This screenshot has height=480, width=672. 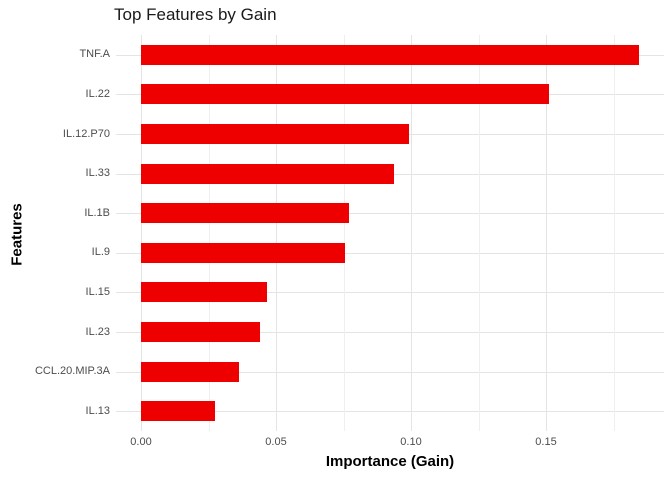 I want to click on x-axis-title: Importance (Gain), so click(x=390, y=461).